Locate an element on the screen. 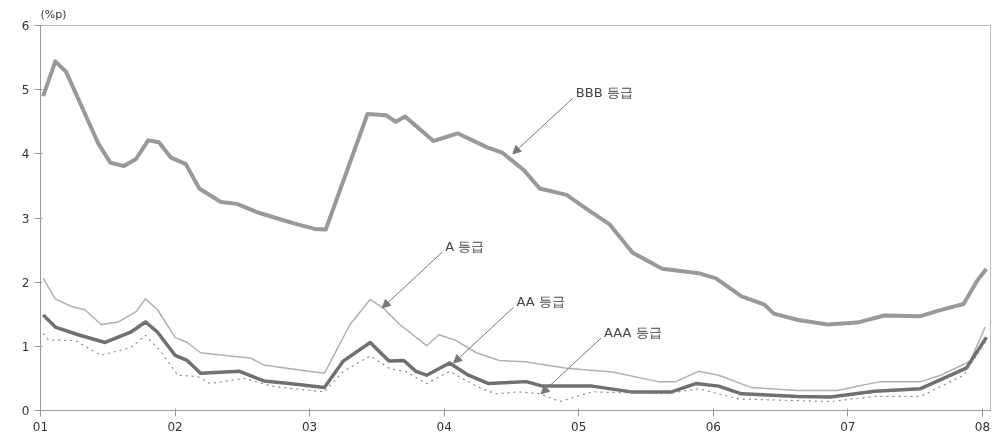 The image size is (1008, 444). x-tick-label: 01 is located at coordinates (40, 426).